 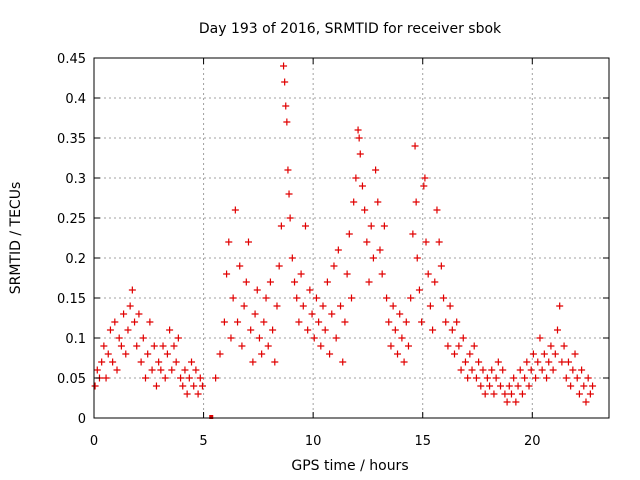 What do you see at coordinates (75, 179) in the screenshot?
I see `y-tick-label: 0.3` at bounding box center [75, 179].